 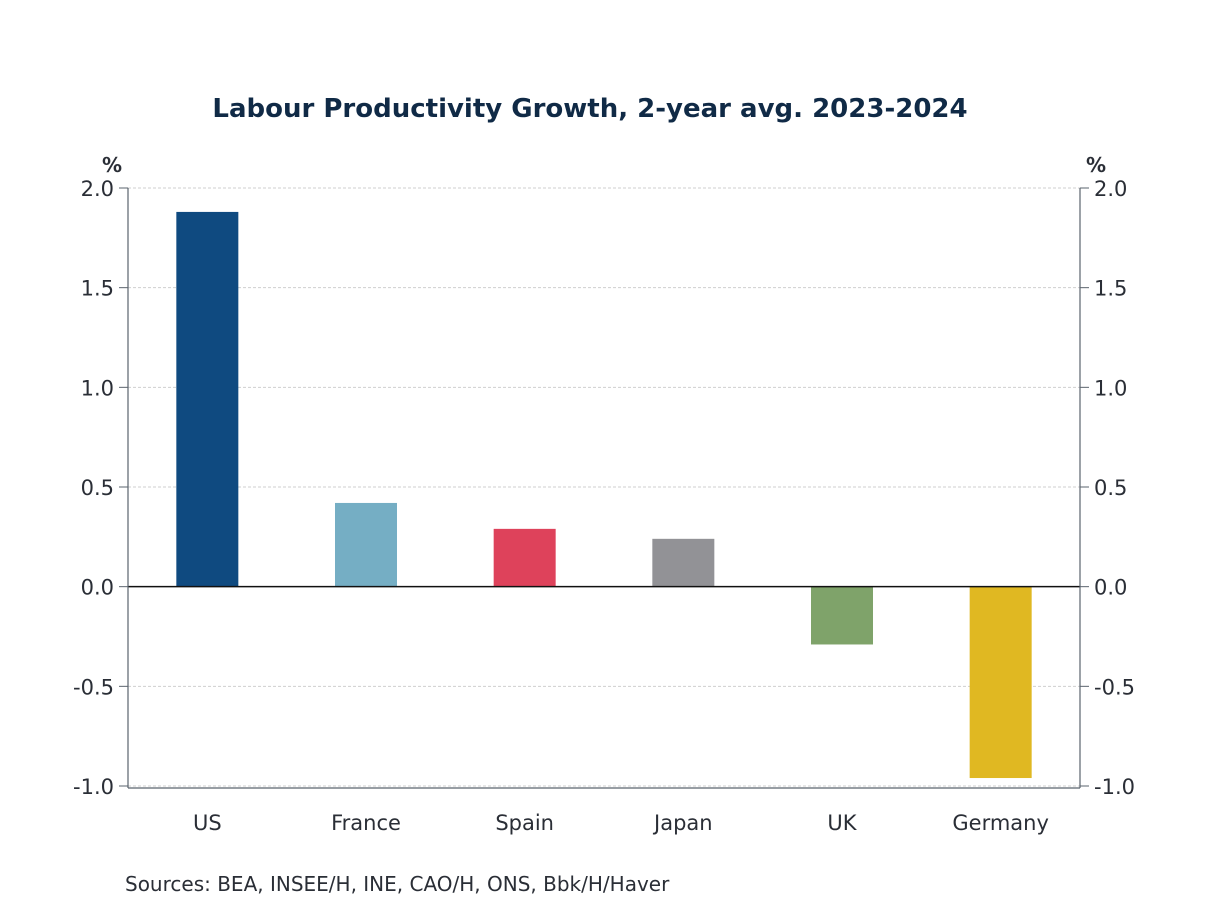 I want to click on bar-japan, so click(x=683, y=562).